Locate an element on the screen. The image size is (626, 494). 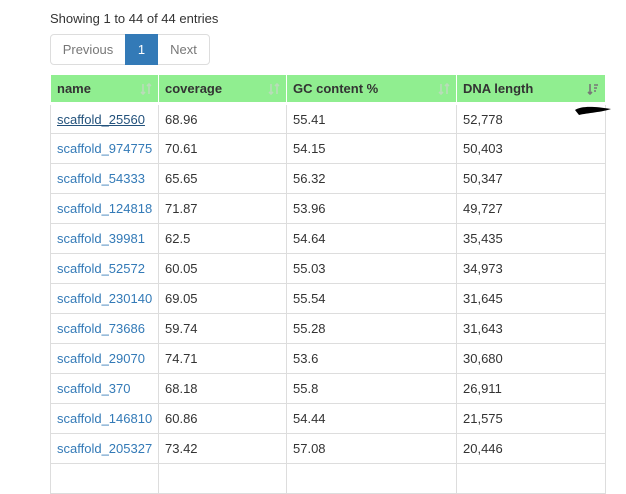
cell-coverage: 73.42 is located at coordinates (222, 448).